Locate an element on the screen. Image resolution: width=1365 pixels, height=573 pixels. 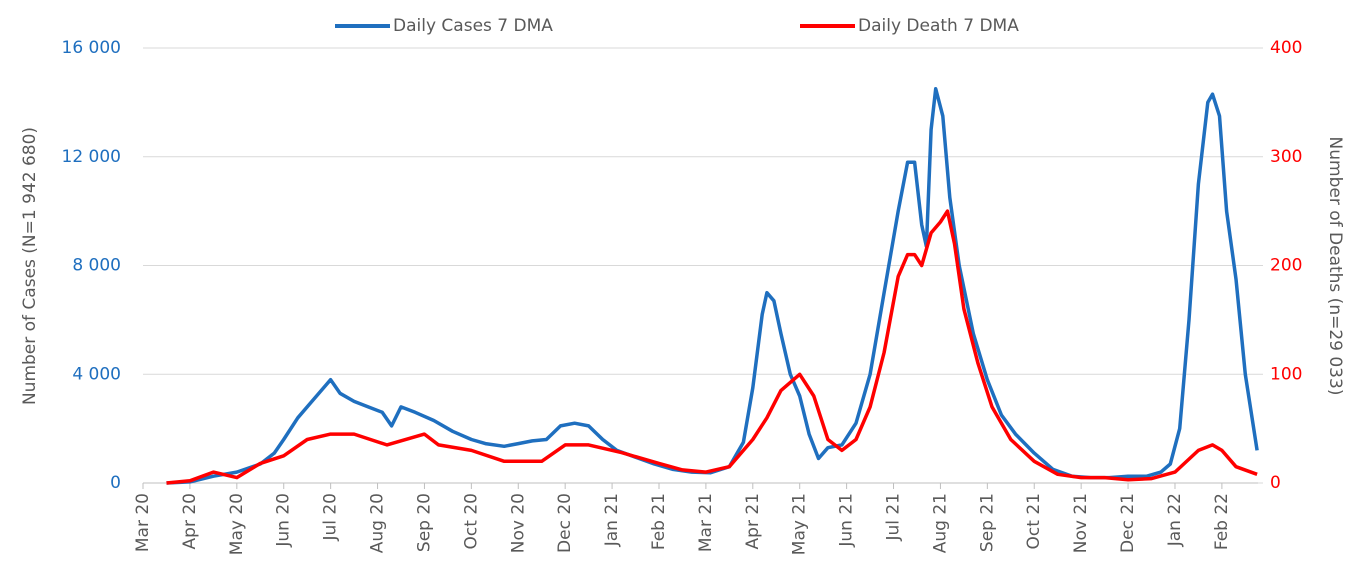
y2-tick-label: 100 is located at coordinates (1286, 374).